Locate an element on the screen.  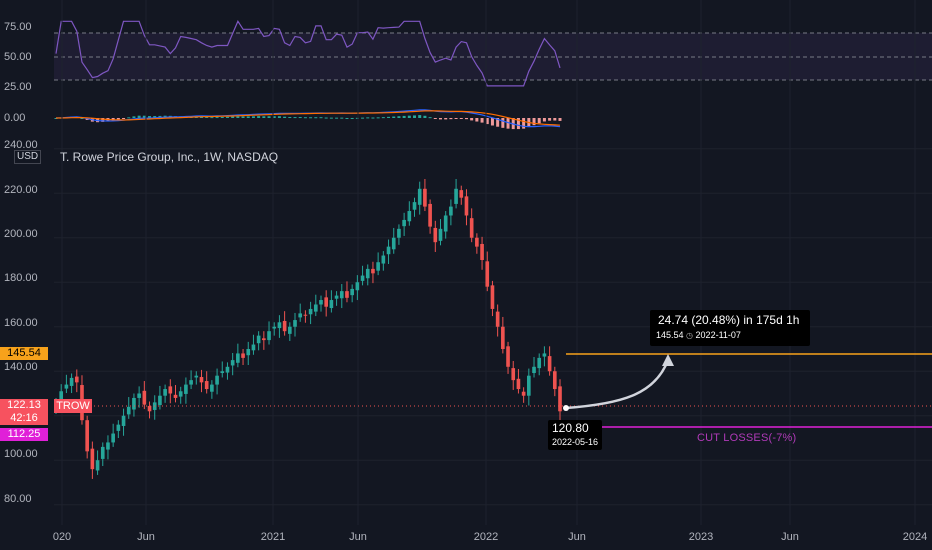
projection-arrow is located at coordinates (617, 384).